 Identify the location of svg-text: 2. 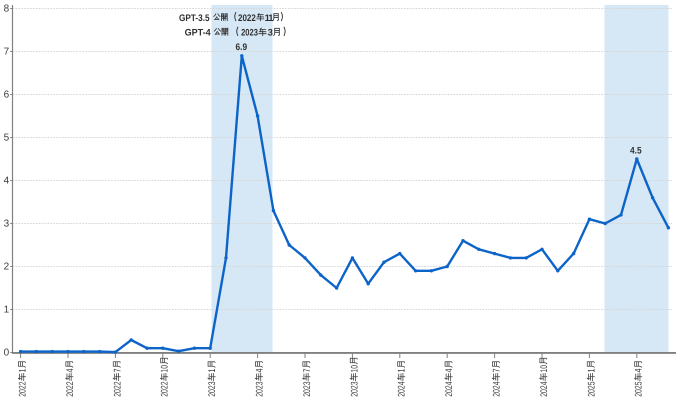
(7, 267).